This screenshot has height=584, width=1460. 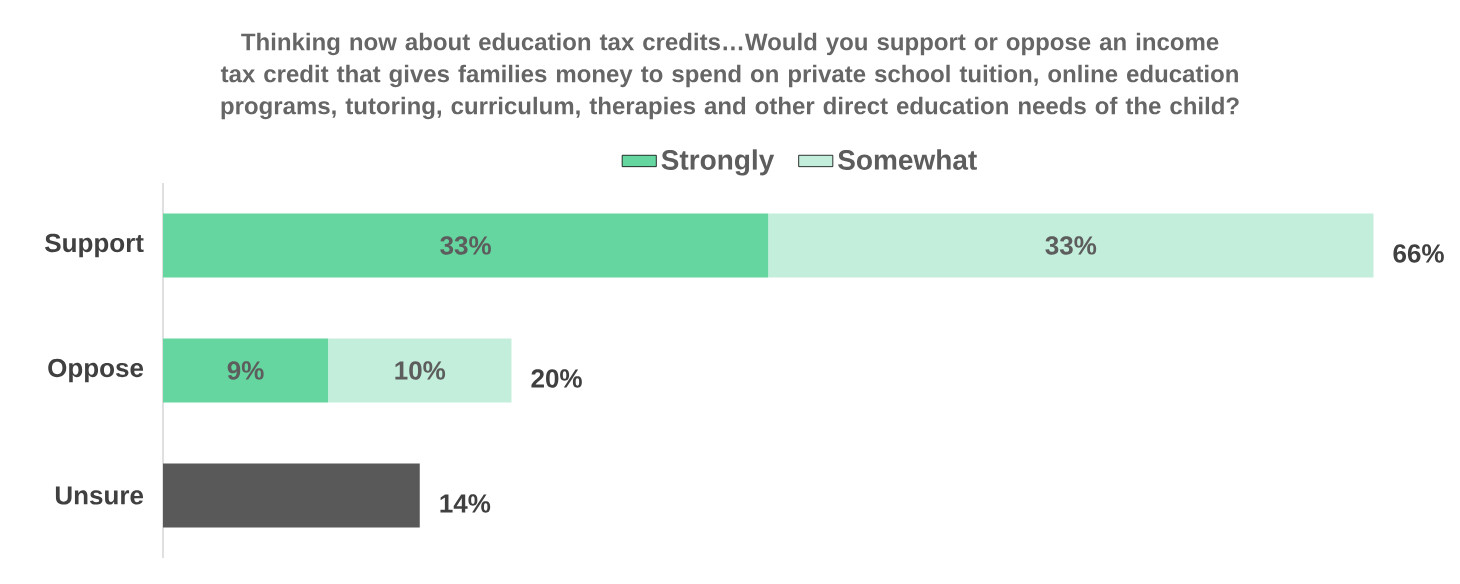 I want to click on data-label: 10%, so click(x=420, y=370).